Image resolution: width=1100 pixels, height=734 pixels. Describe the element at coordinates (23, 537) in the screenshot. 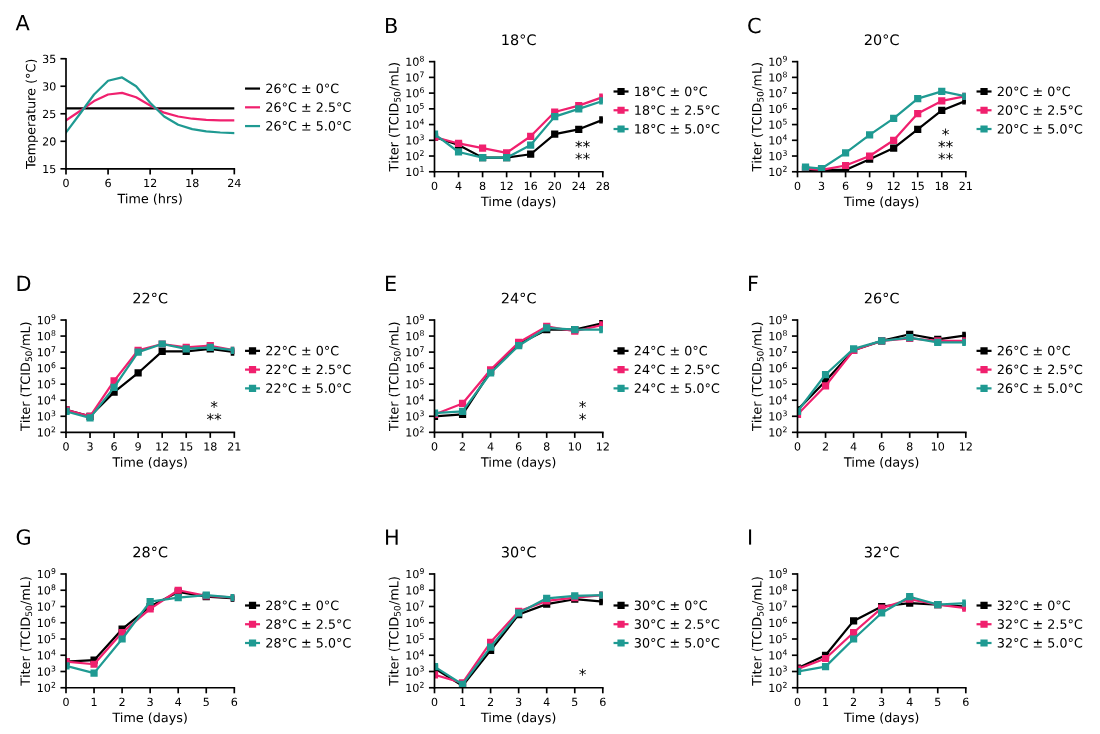

I see `text: G` at that location.